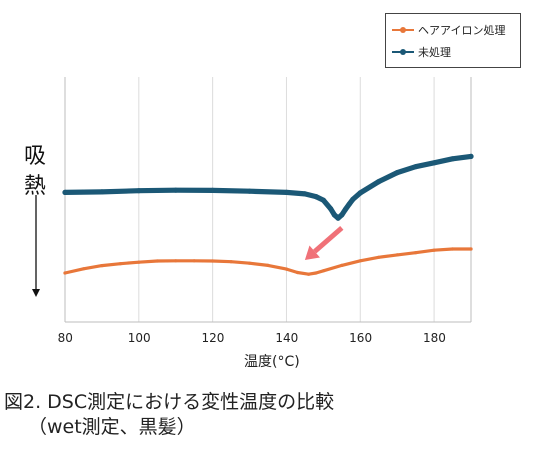  I want to click on figure-caption-line-2: （wet測定、黒髪）, so click(112, 427).